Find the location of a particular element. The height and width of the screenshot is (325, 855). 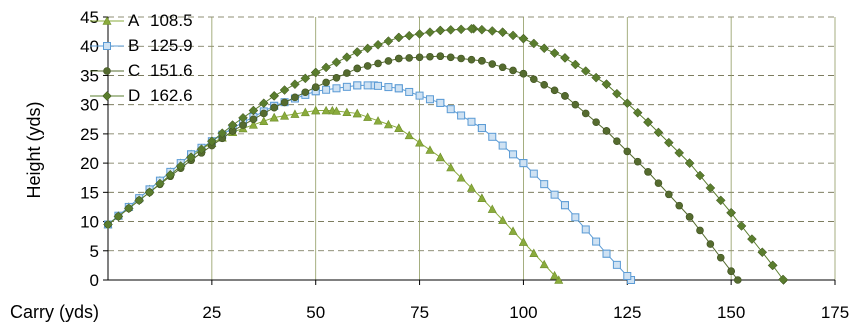

y-tick-label: 5 is located at coordinates (94, 251).